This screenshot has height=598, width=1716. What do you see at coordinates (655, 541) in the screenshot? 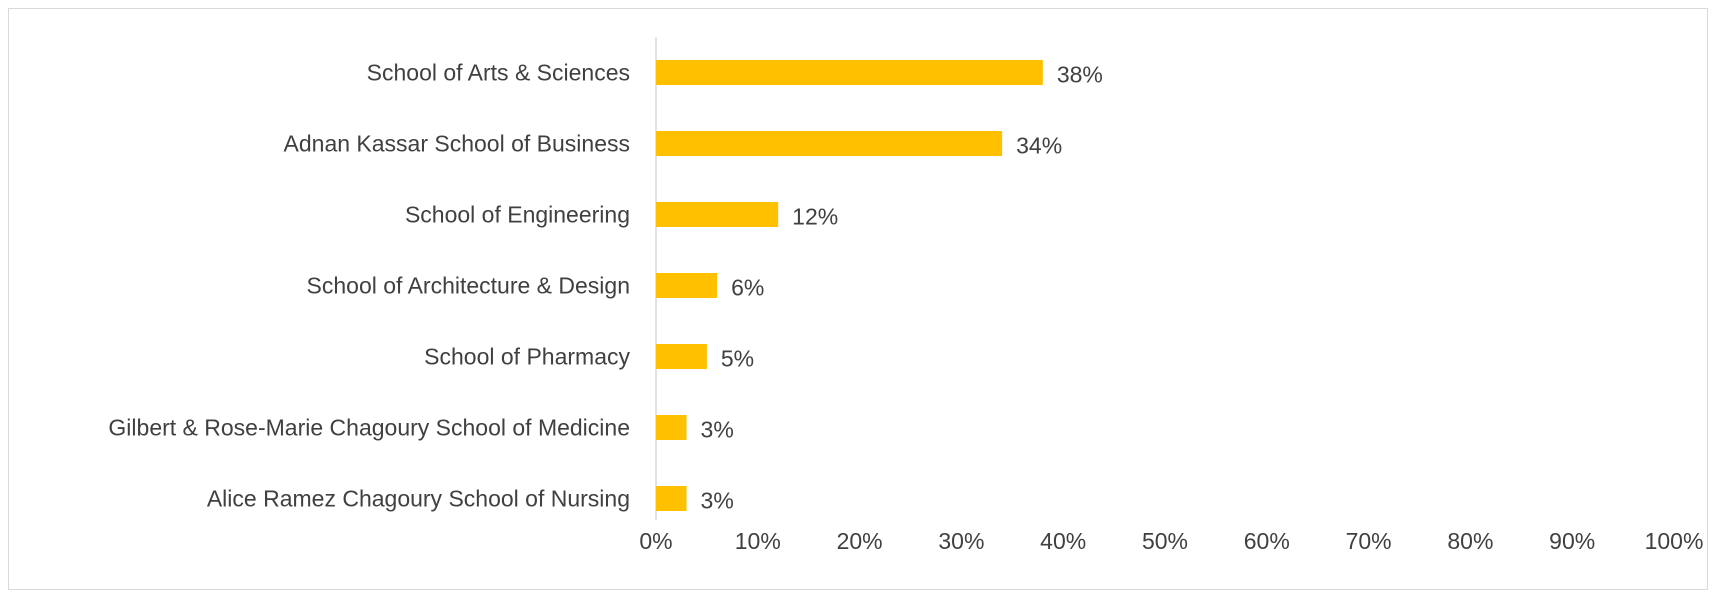
I see `x-tick-label: 0%` at bounding box center [655, 541].